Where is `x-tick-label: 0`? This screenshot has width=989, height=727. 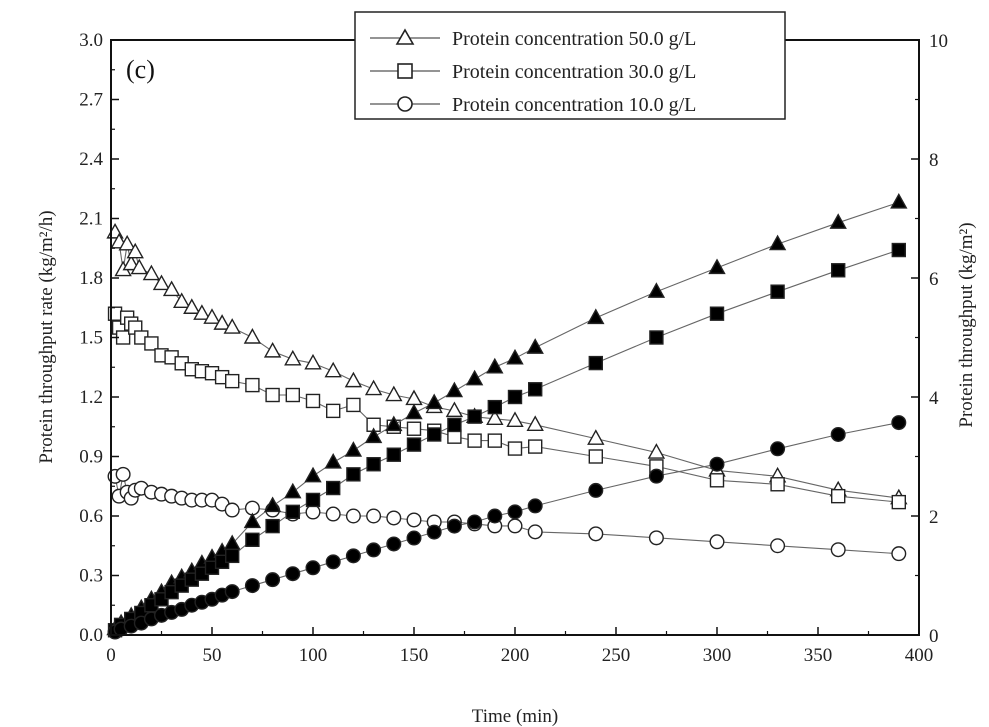 x-tick-label: 0 is located at coordinates (111, 655).